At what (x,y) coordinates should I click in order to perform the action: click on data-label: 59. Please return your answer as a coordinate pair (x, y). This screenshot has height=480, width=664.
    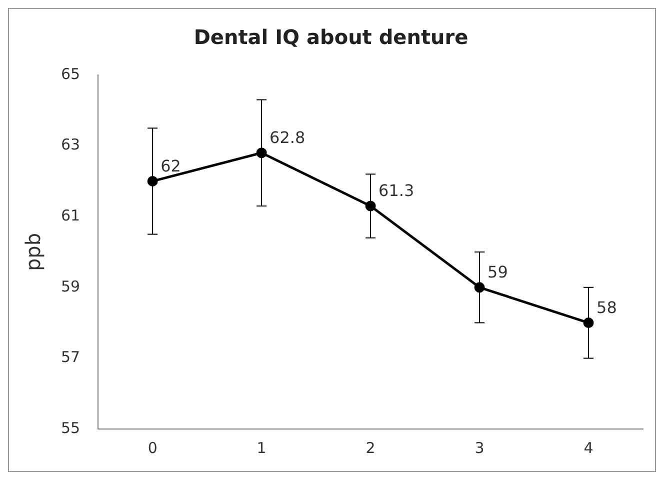
    Looking at the image, I should click on (498, 272).